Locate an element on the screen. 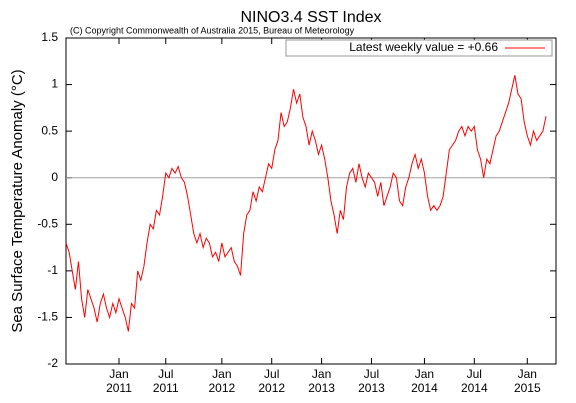 The width and height of the screenshot is (576, 403). chart-title: NINO3.4 SST Index is located at coordinates (310, 17).